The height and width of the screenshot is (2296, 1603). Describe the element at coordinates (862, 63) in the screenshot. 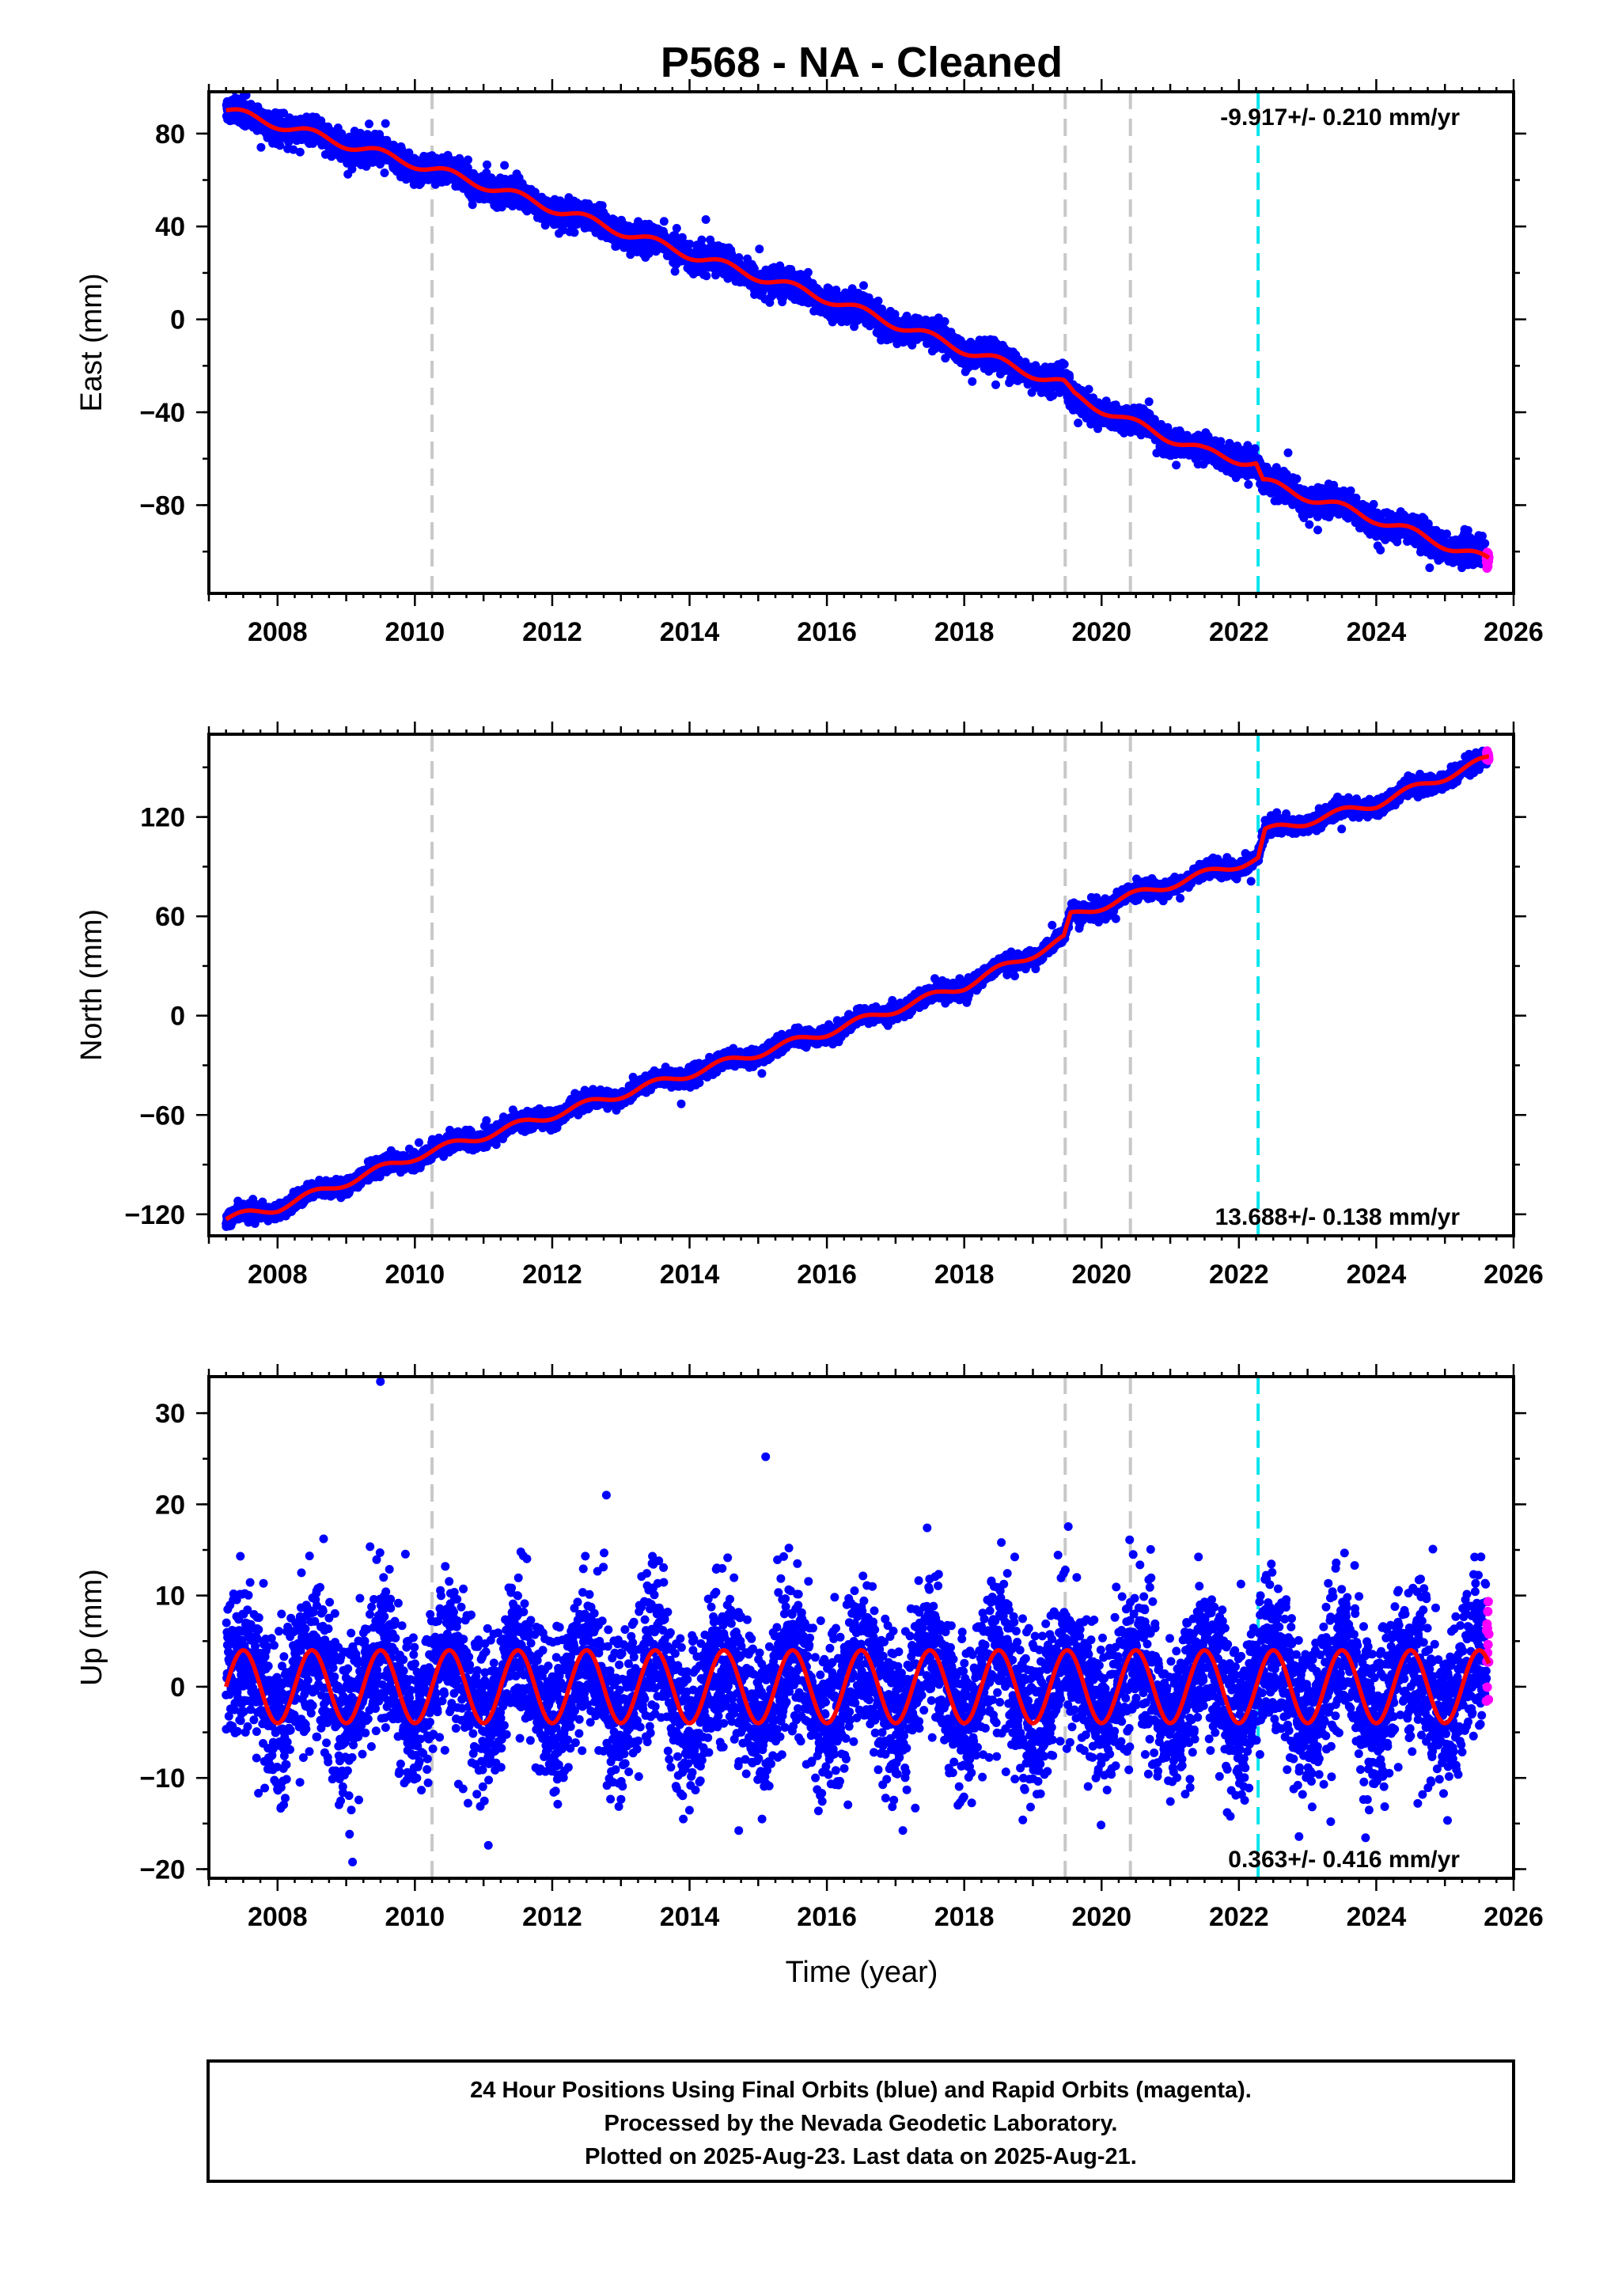

I see `chart-title: P568 - NA - Cleaned` at that location.